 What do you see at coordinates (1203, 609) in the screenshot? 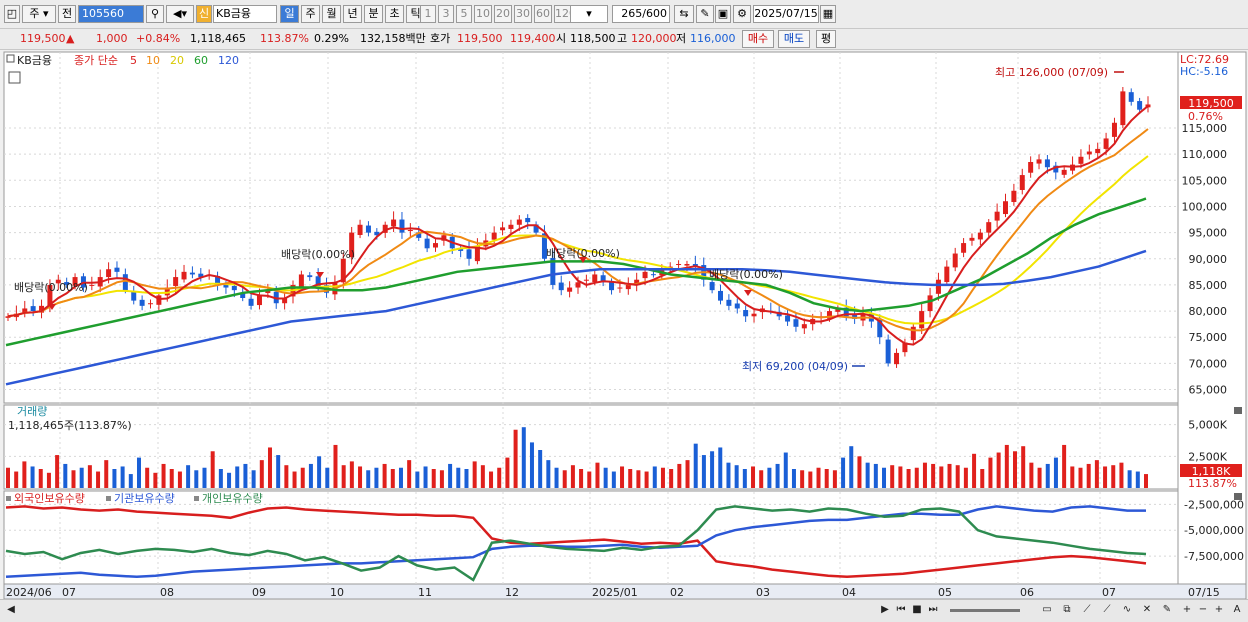
I see `zoom-out-icon: −` at bounding box center [1203, 609].